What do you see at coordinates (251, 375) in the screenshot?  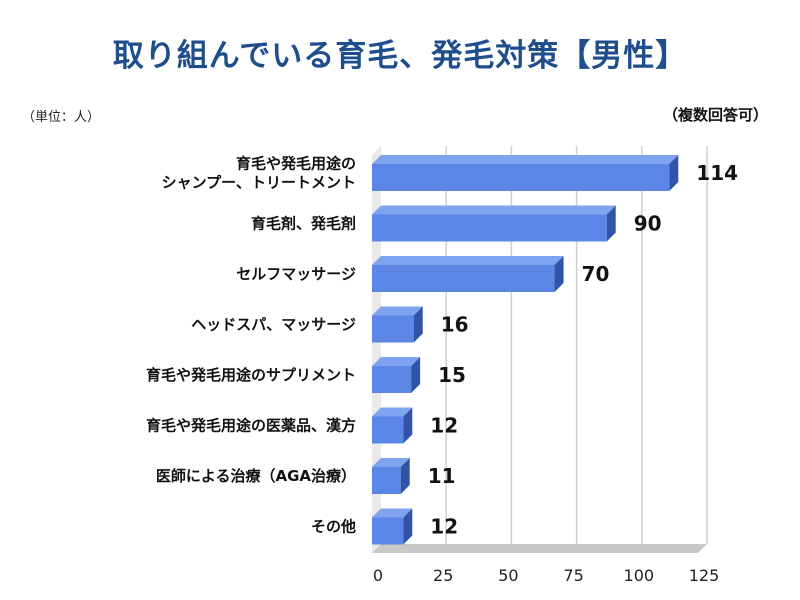 I see `category-label: 育毛や発毛用途のサプリメント` at bounding box center [251, 375].